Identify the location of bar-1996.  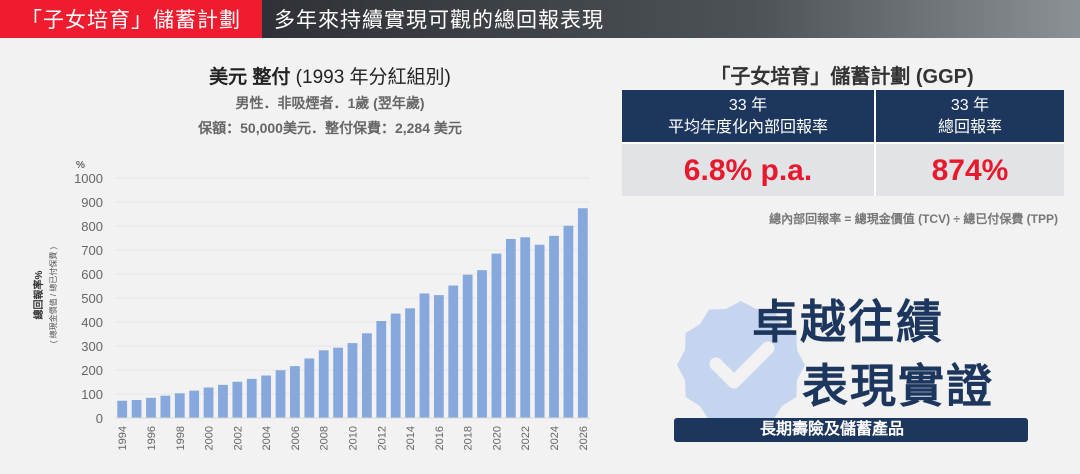
(151, 407).